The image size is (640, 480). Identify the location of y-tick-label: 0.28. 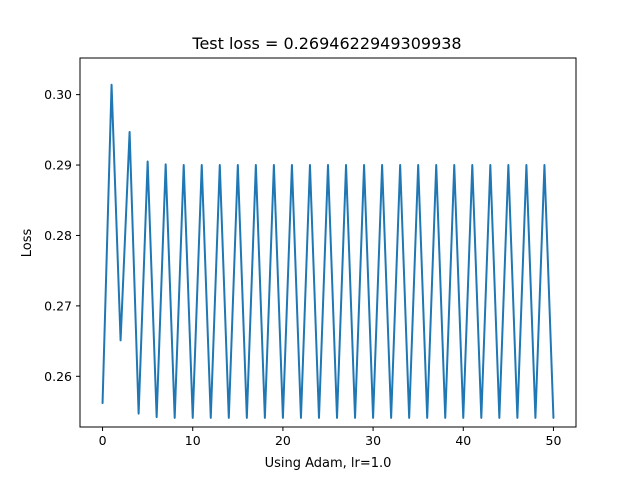
(58, 235).